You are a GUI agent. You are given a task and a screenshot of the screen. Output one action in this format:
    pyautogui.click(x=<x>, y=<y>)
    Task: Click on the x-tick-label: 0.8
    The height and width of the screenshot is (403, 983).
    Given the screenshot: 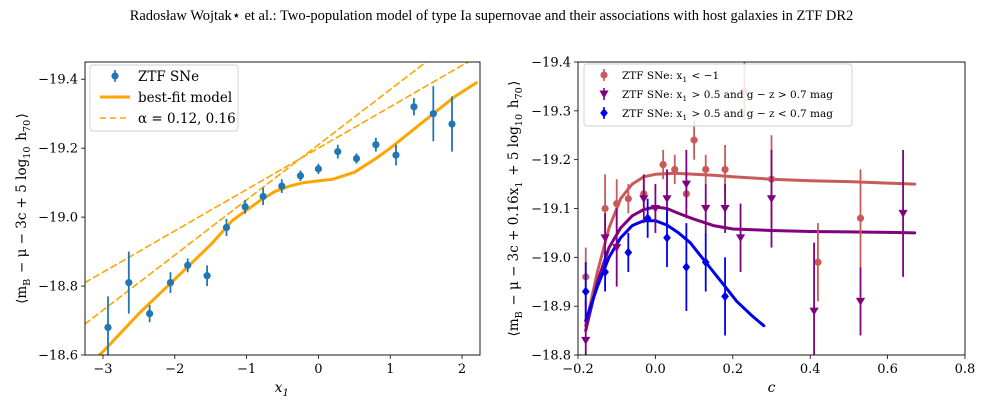 What is the action you would take?
    pyautogui.click(x=965, y=369)
    